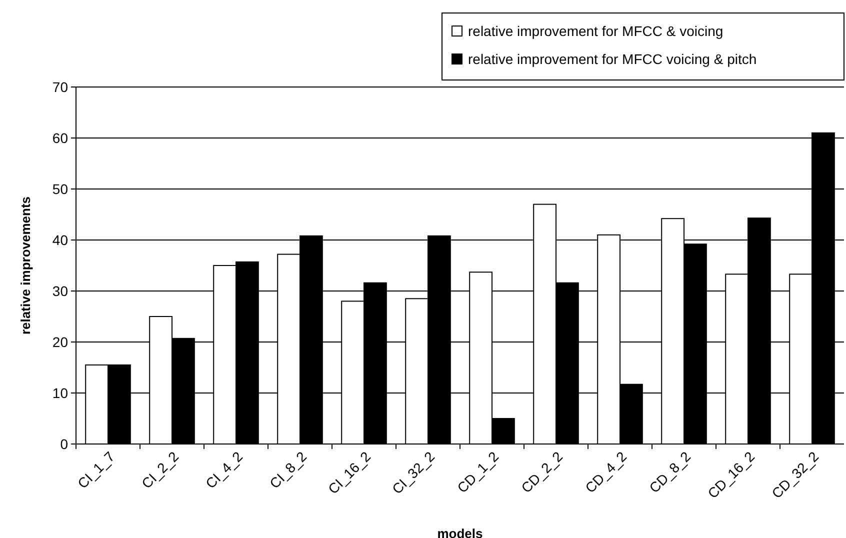 The image size is (846, 538). I want to click on y-tick-label: 20, so click(60, 342).